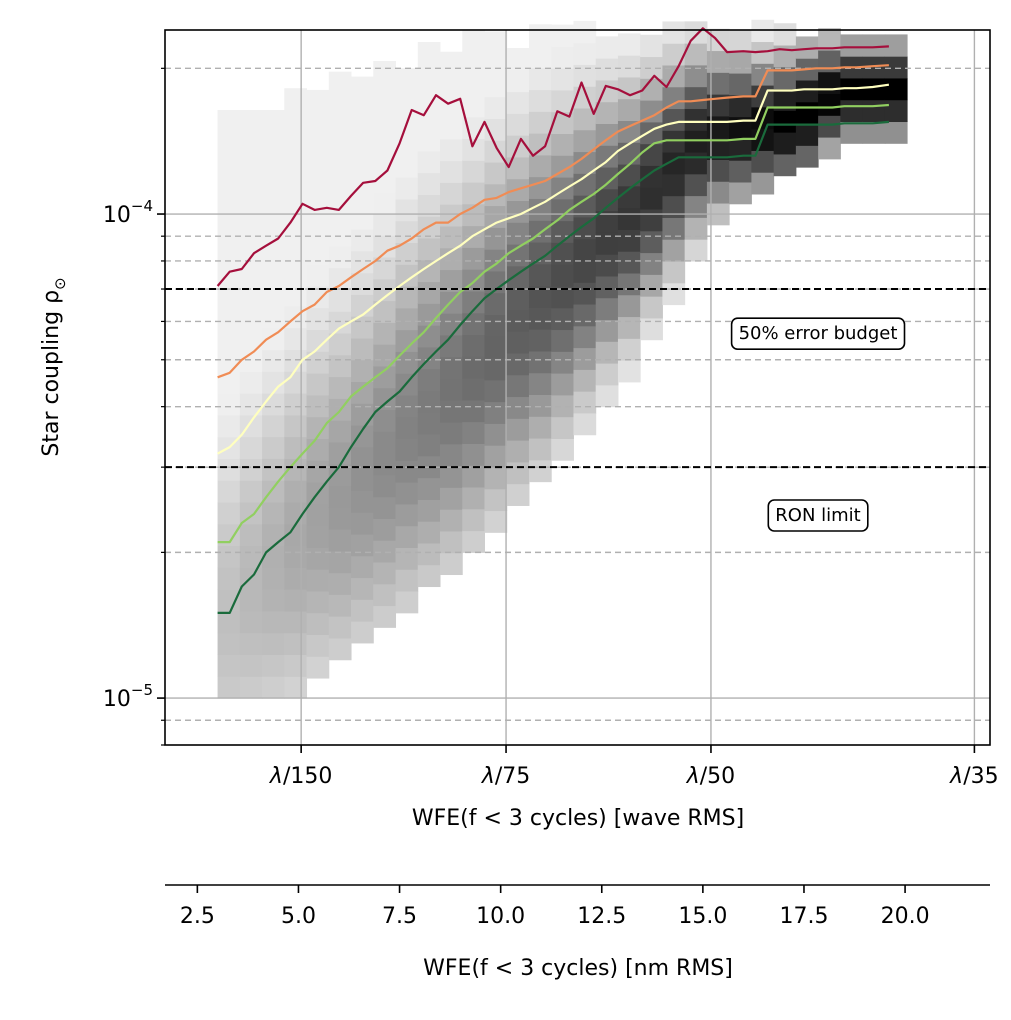 This screenshot has width=1011, height=1020. I want to click on x-wave-tick-label: λ/50, so click(710, 776).